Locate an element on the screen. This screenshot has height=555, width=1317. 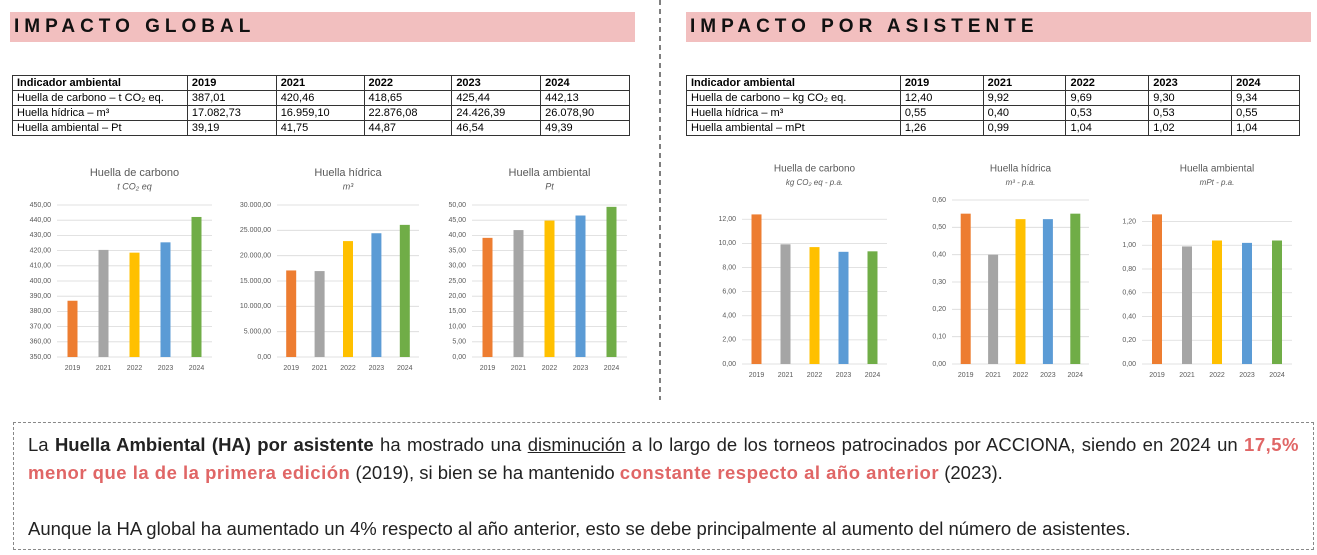
y-tick-label: 15.000,00 is located at coordinates (255, 281).